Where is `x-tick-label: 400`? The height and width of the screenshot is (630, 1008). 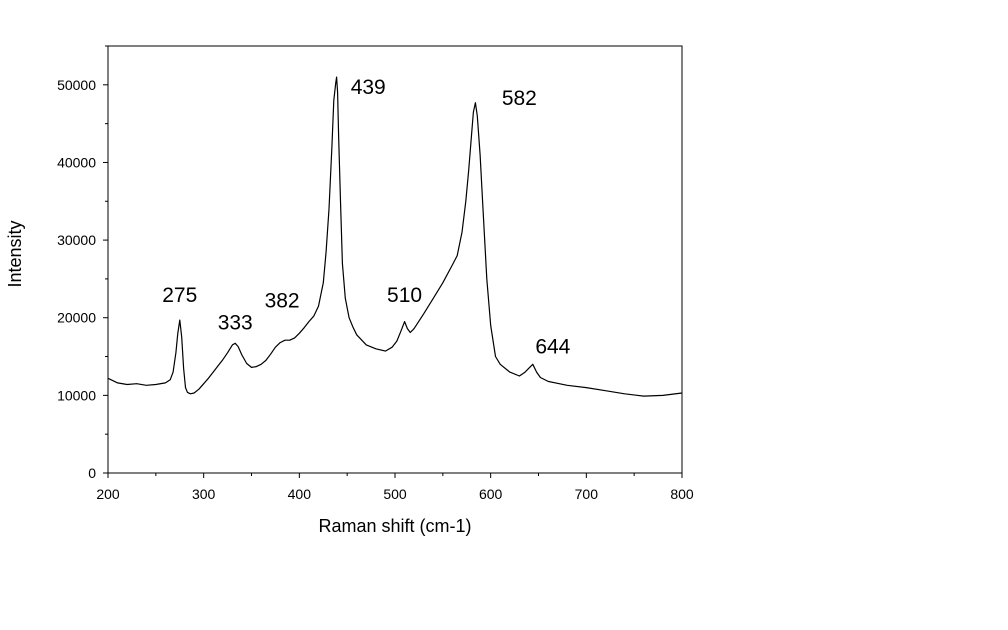 x-tick-label: 400 is located at coordinates (300, 494).